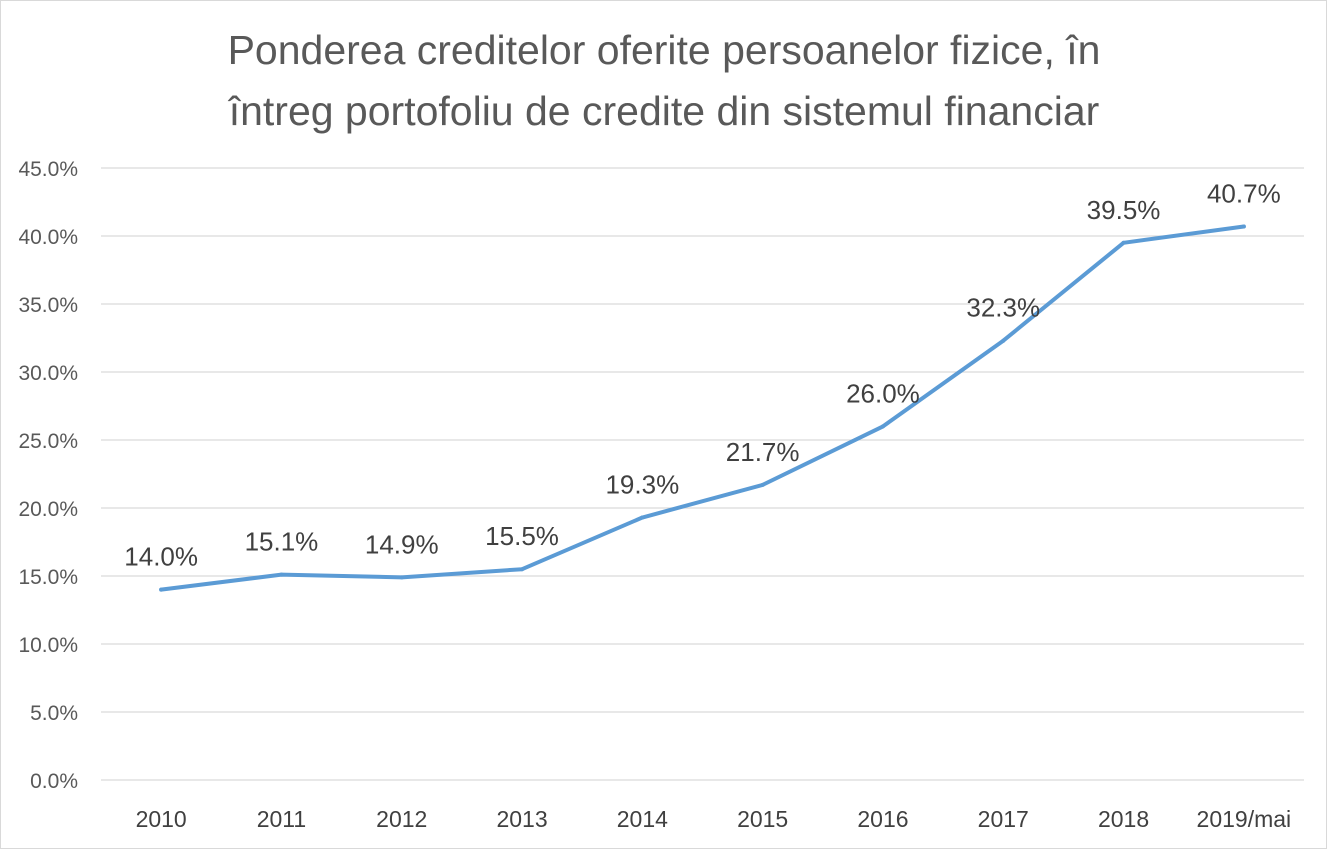 Image resolution: width=1327 pixels, height=850 pixels. I want to click on x-tick-label: 2017, so click(1003, 819).